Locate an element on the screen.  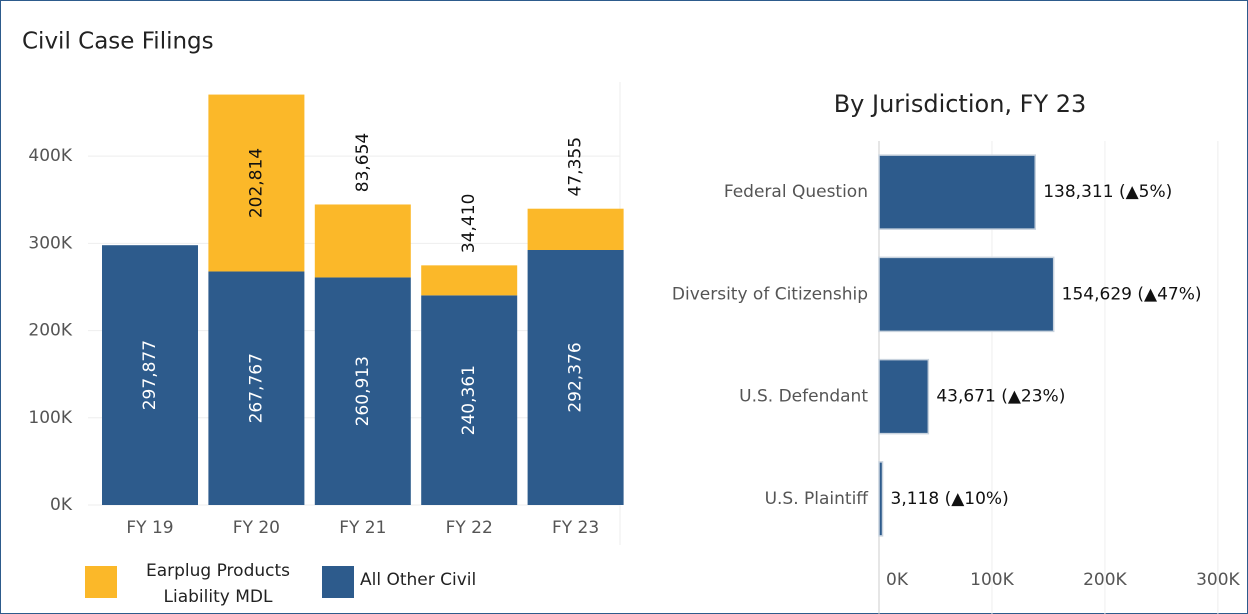
data-label: 297,877 is located at coordinates (150, 375).